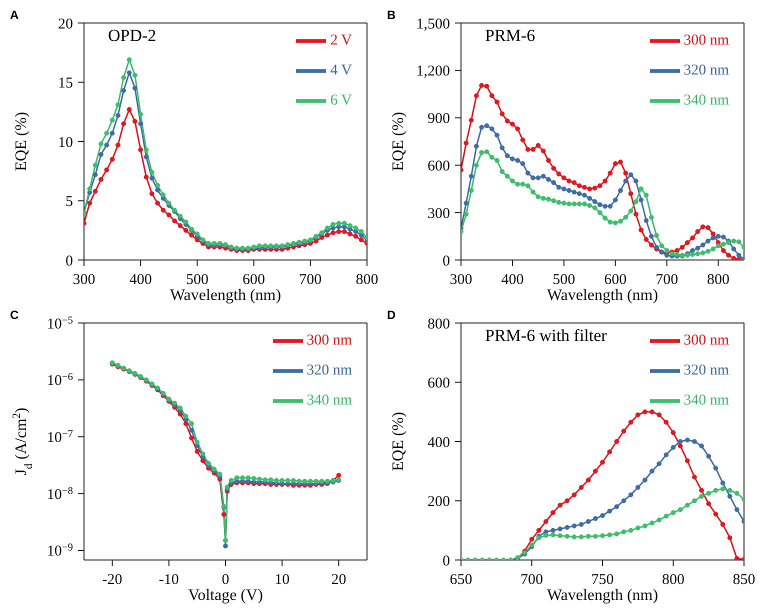 The width and height of the screenshot is (765, 614). What do you see at coordinates (225, 595) in the screenshot?
I see `x-axis-title: Voltage (V)` at bounding box center [225, 595].